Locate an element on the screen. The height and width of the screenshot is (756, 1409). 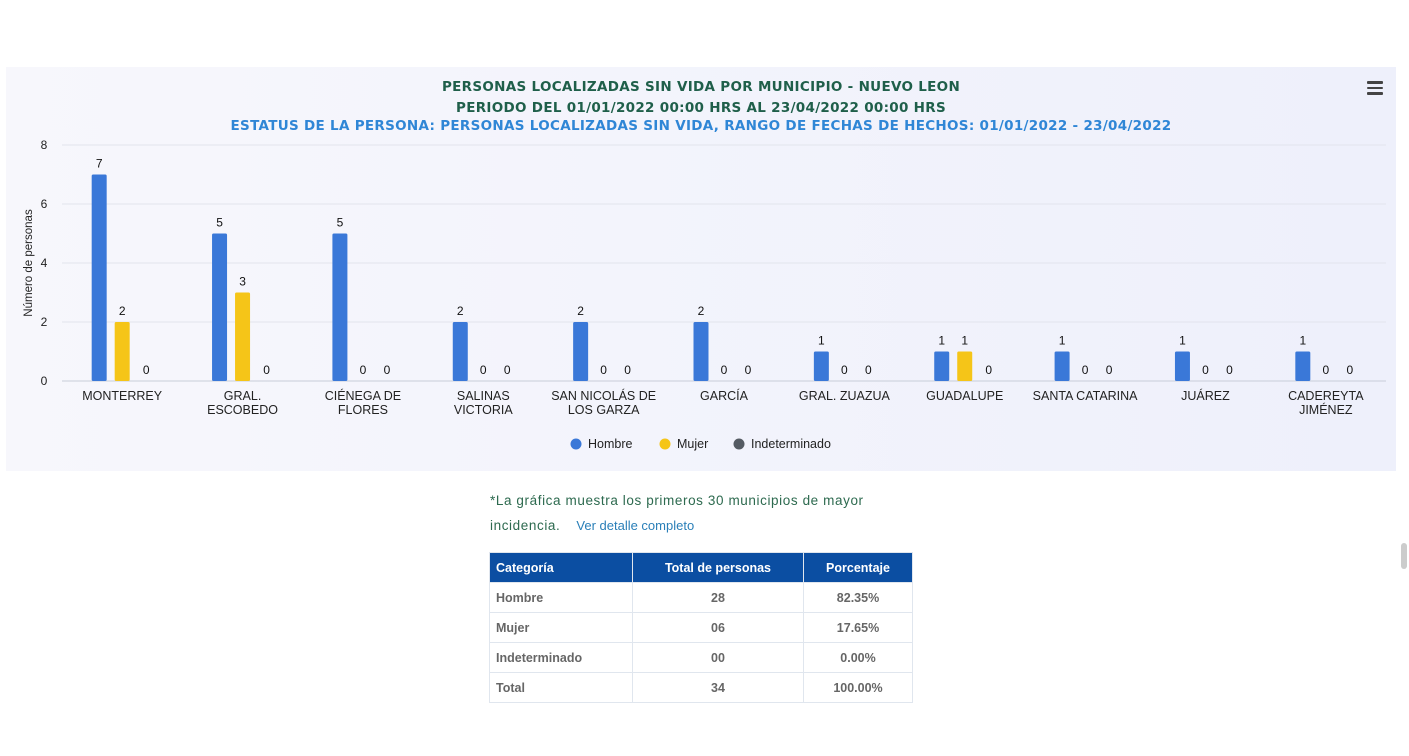
x-tick-label: CIÉNEGA DE is located at coordinates (363, 395).